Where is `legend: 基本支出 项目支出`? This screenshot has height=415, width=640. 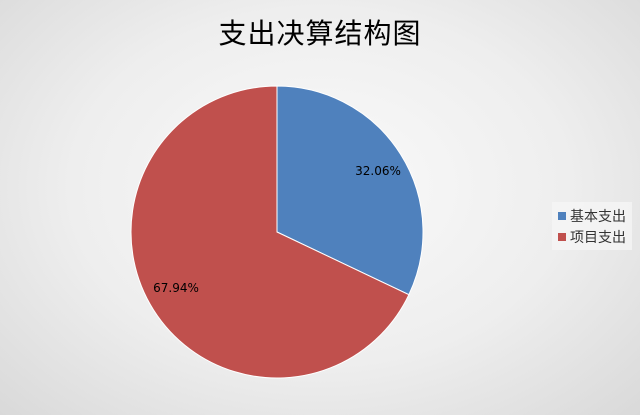 legend: 基本支出 项目支出 is located at coordinates (592, 226).